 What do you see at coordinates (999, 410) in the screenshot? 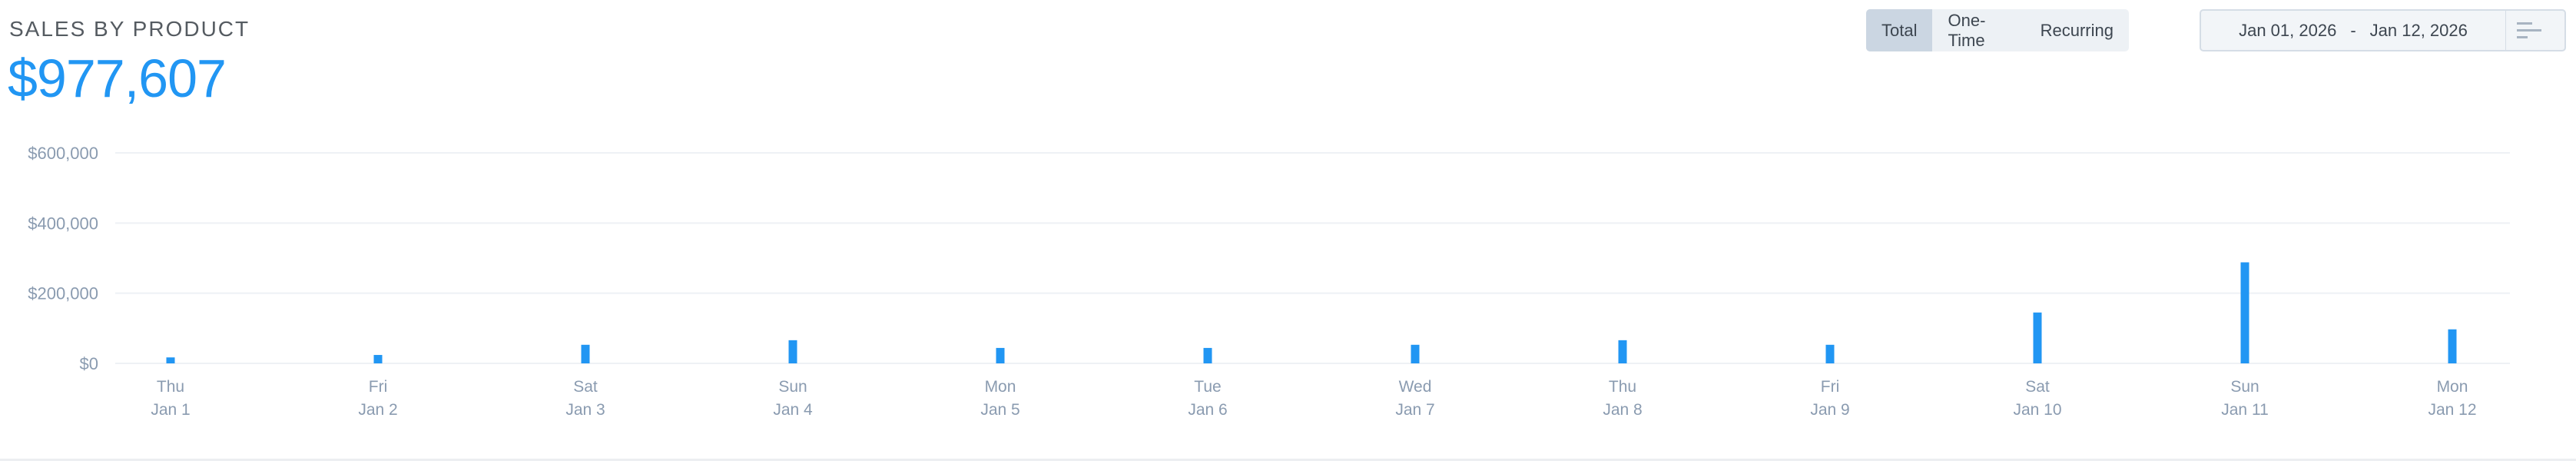
I see `x-tick-date: Jan 5` at bounding box center [999, 410].